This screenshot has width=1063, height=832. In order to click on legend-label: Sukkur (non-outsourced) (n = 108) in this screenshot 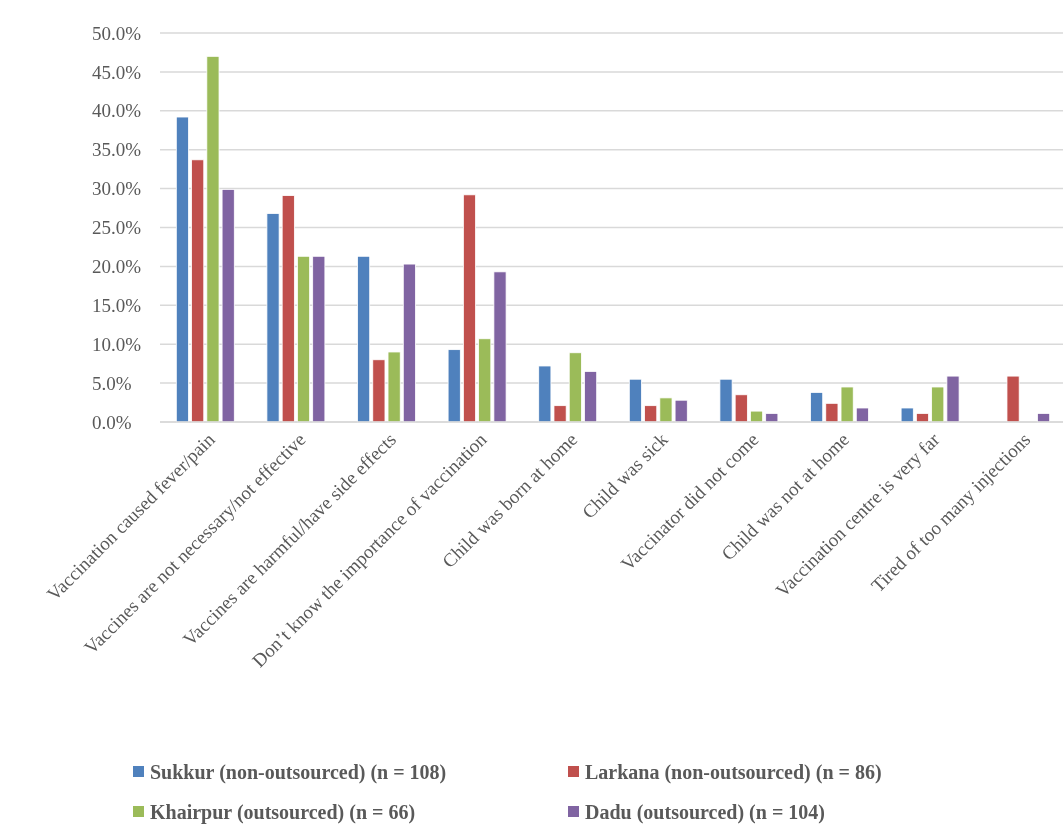, I will do `click(298, 772)`.